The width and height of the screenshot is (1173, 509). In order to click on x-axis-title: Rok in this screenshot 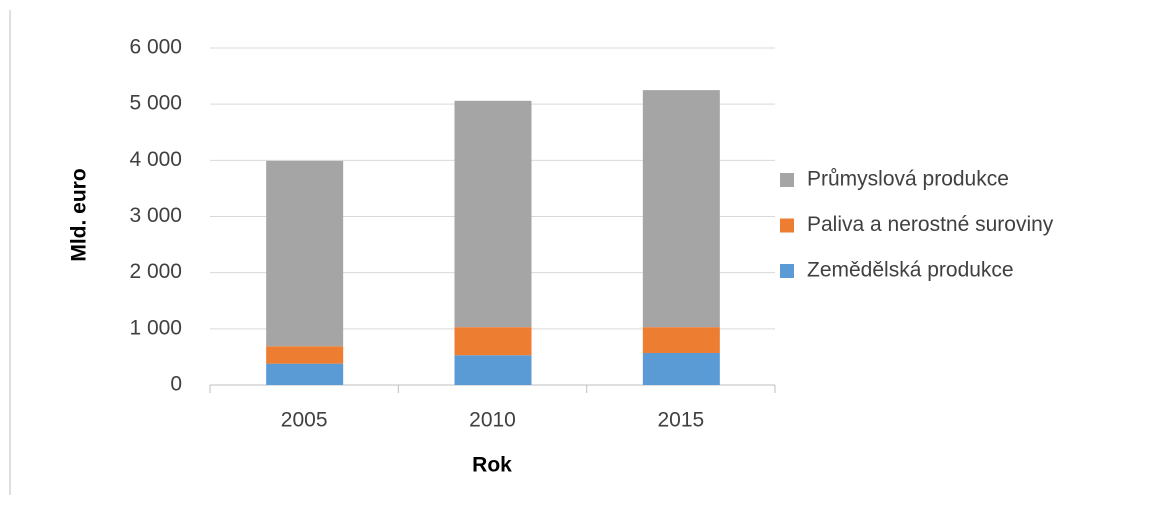, I will do `click(492, 465)`.